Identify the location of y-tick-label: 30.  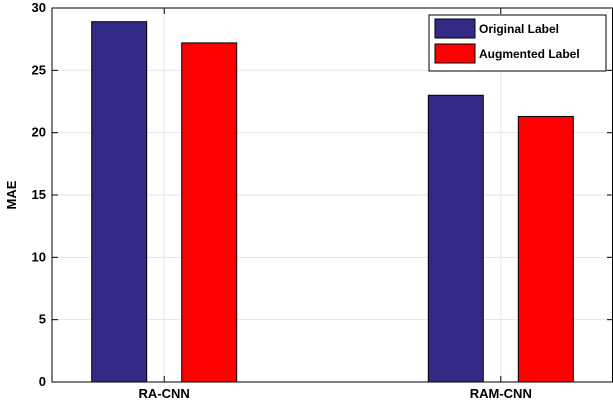
(39, 7).